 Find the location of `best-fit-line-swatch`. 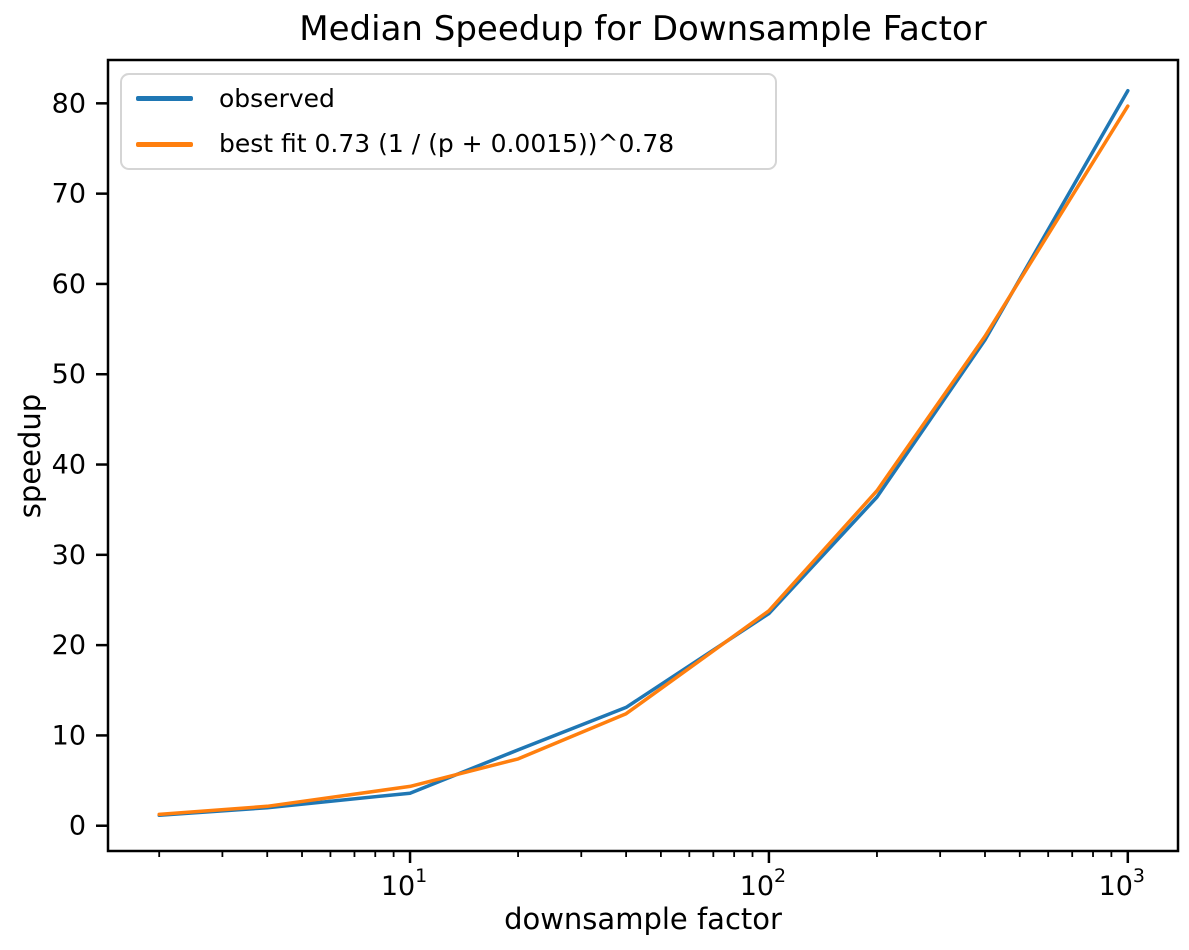

best-fit-line-swatch is located at coordinates (164, 144).